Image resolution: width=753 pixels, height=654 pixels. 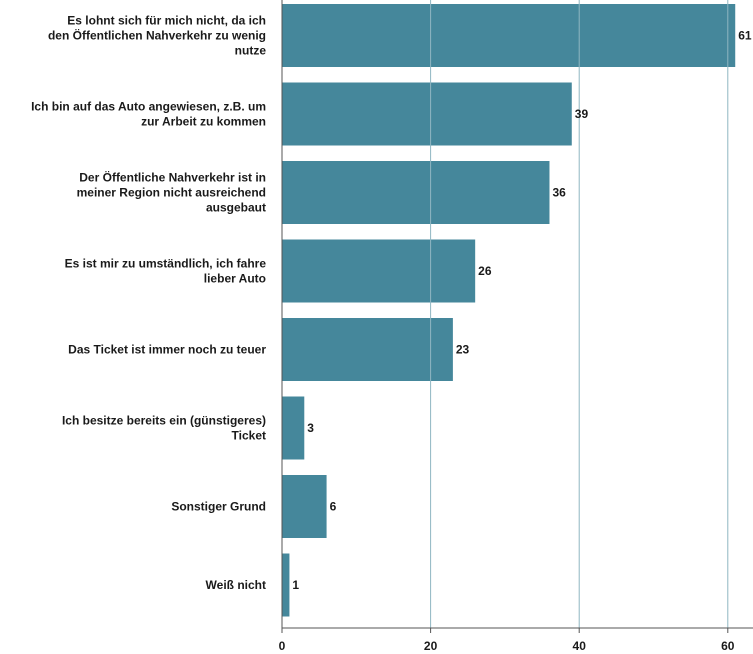 I want to click on category-label-line: Das Ticket ist immer noch zu teuer, so click(x=167, y=350).